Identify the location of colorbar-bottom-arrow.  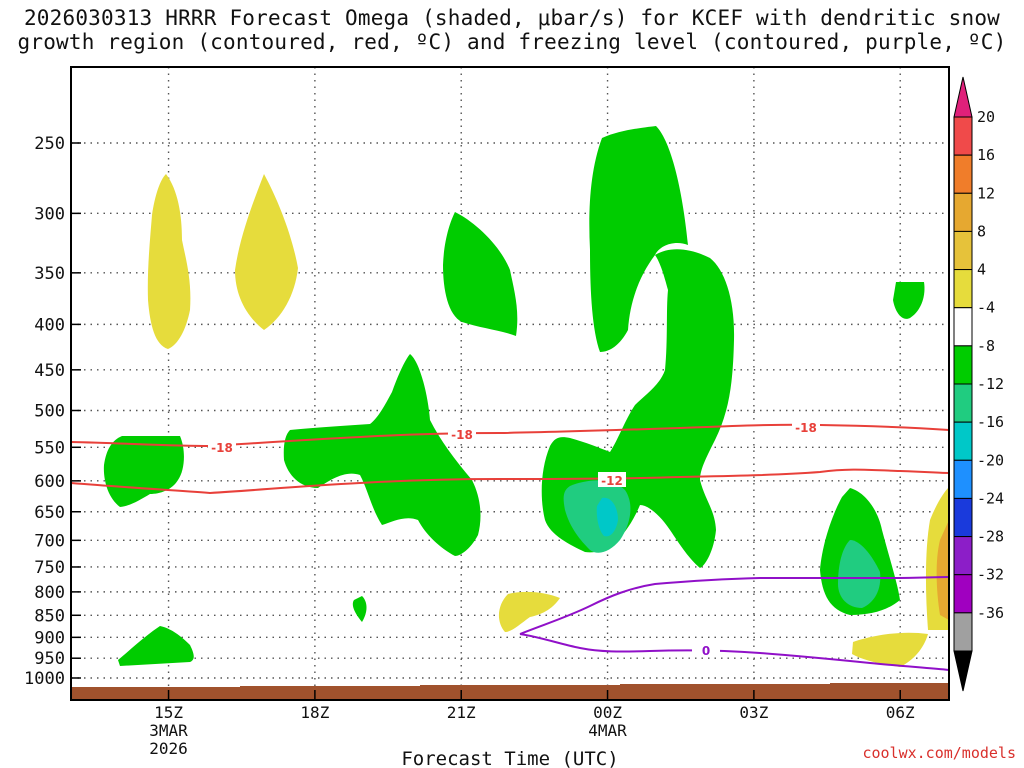
(963, 671).